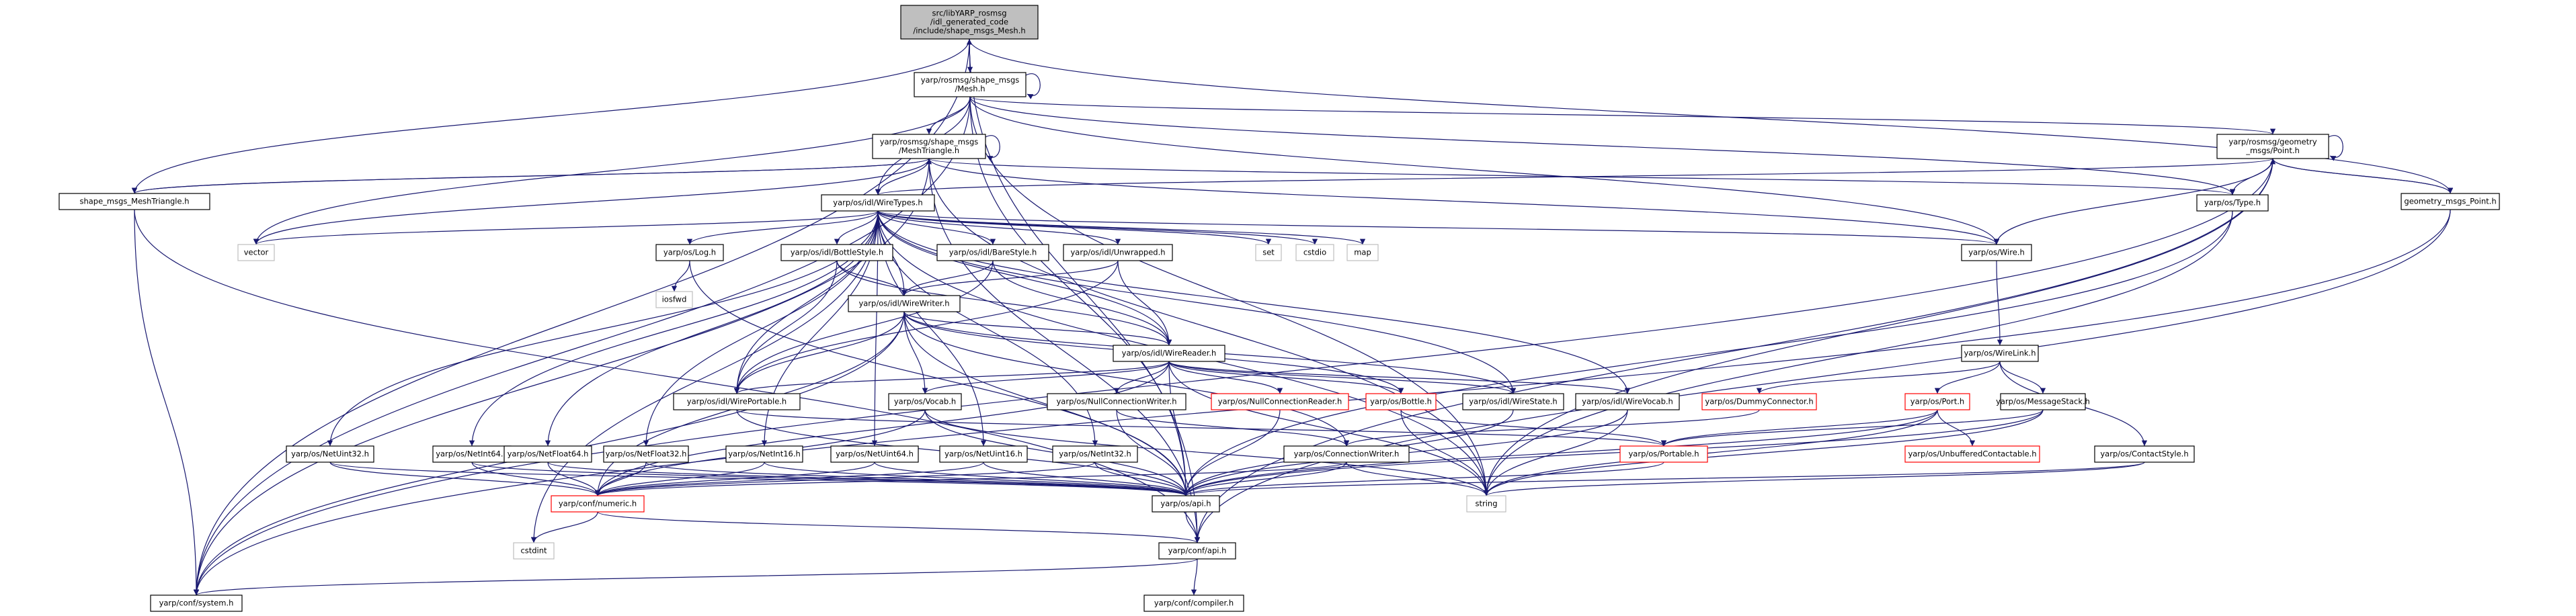 This screenshot has width=2576, height=616. What do you see at coordinates (1401, 401) in the screenshot?
I see `node-bottle: yarp/os/Bottle.h` at bounding box center [1401, 401].